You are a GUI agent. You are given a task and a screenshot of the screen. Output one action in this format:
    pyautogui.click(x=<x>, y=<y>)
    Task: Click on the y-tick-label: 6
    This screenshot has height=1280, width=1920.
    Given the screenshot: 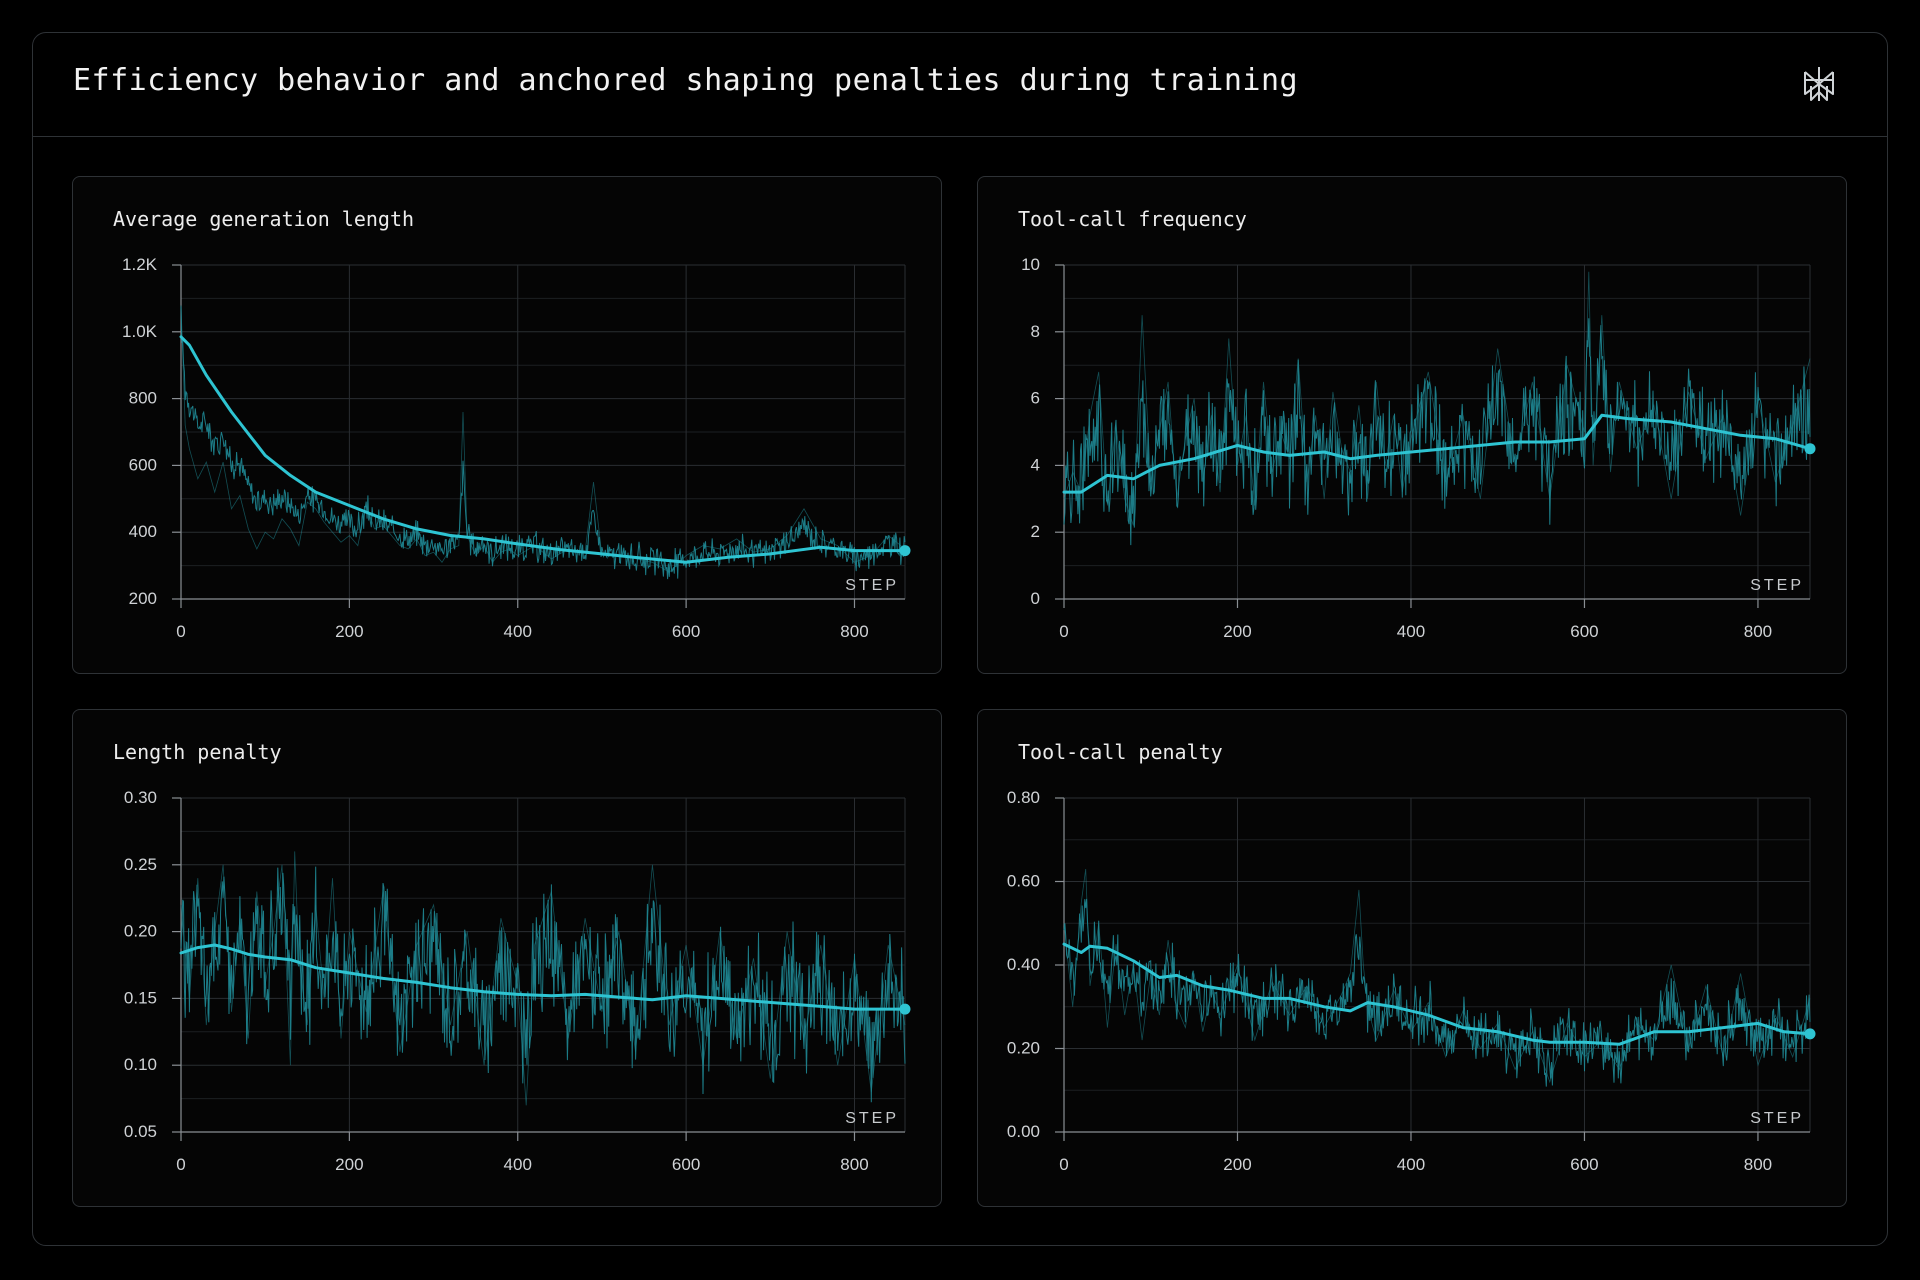 What is the action you would take?
    pyautogui.click(x=1035, y=398)
    